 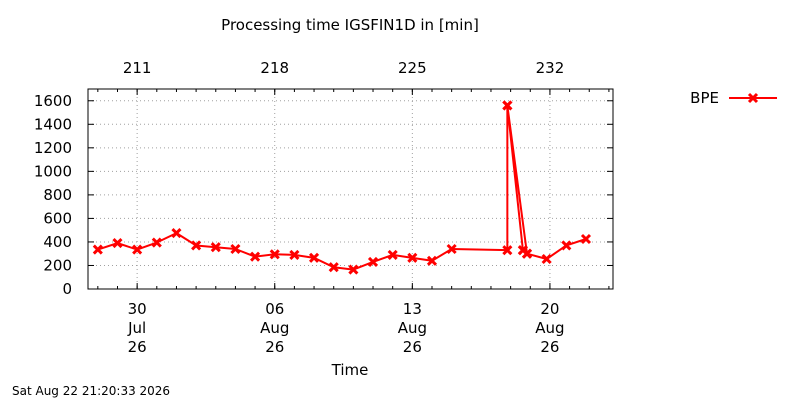 What do you see at coordinates (550, 68) in the screenshot?
I see `x-top-tick-label: 232` at bounding box center [550, 68].